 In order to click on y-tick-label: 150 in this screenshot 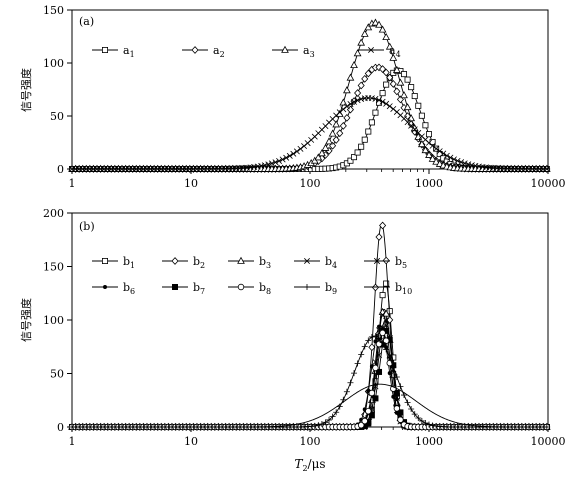, I will do `click(53, 267)`.